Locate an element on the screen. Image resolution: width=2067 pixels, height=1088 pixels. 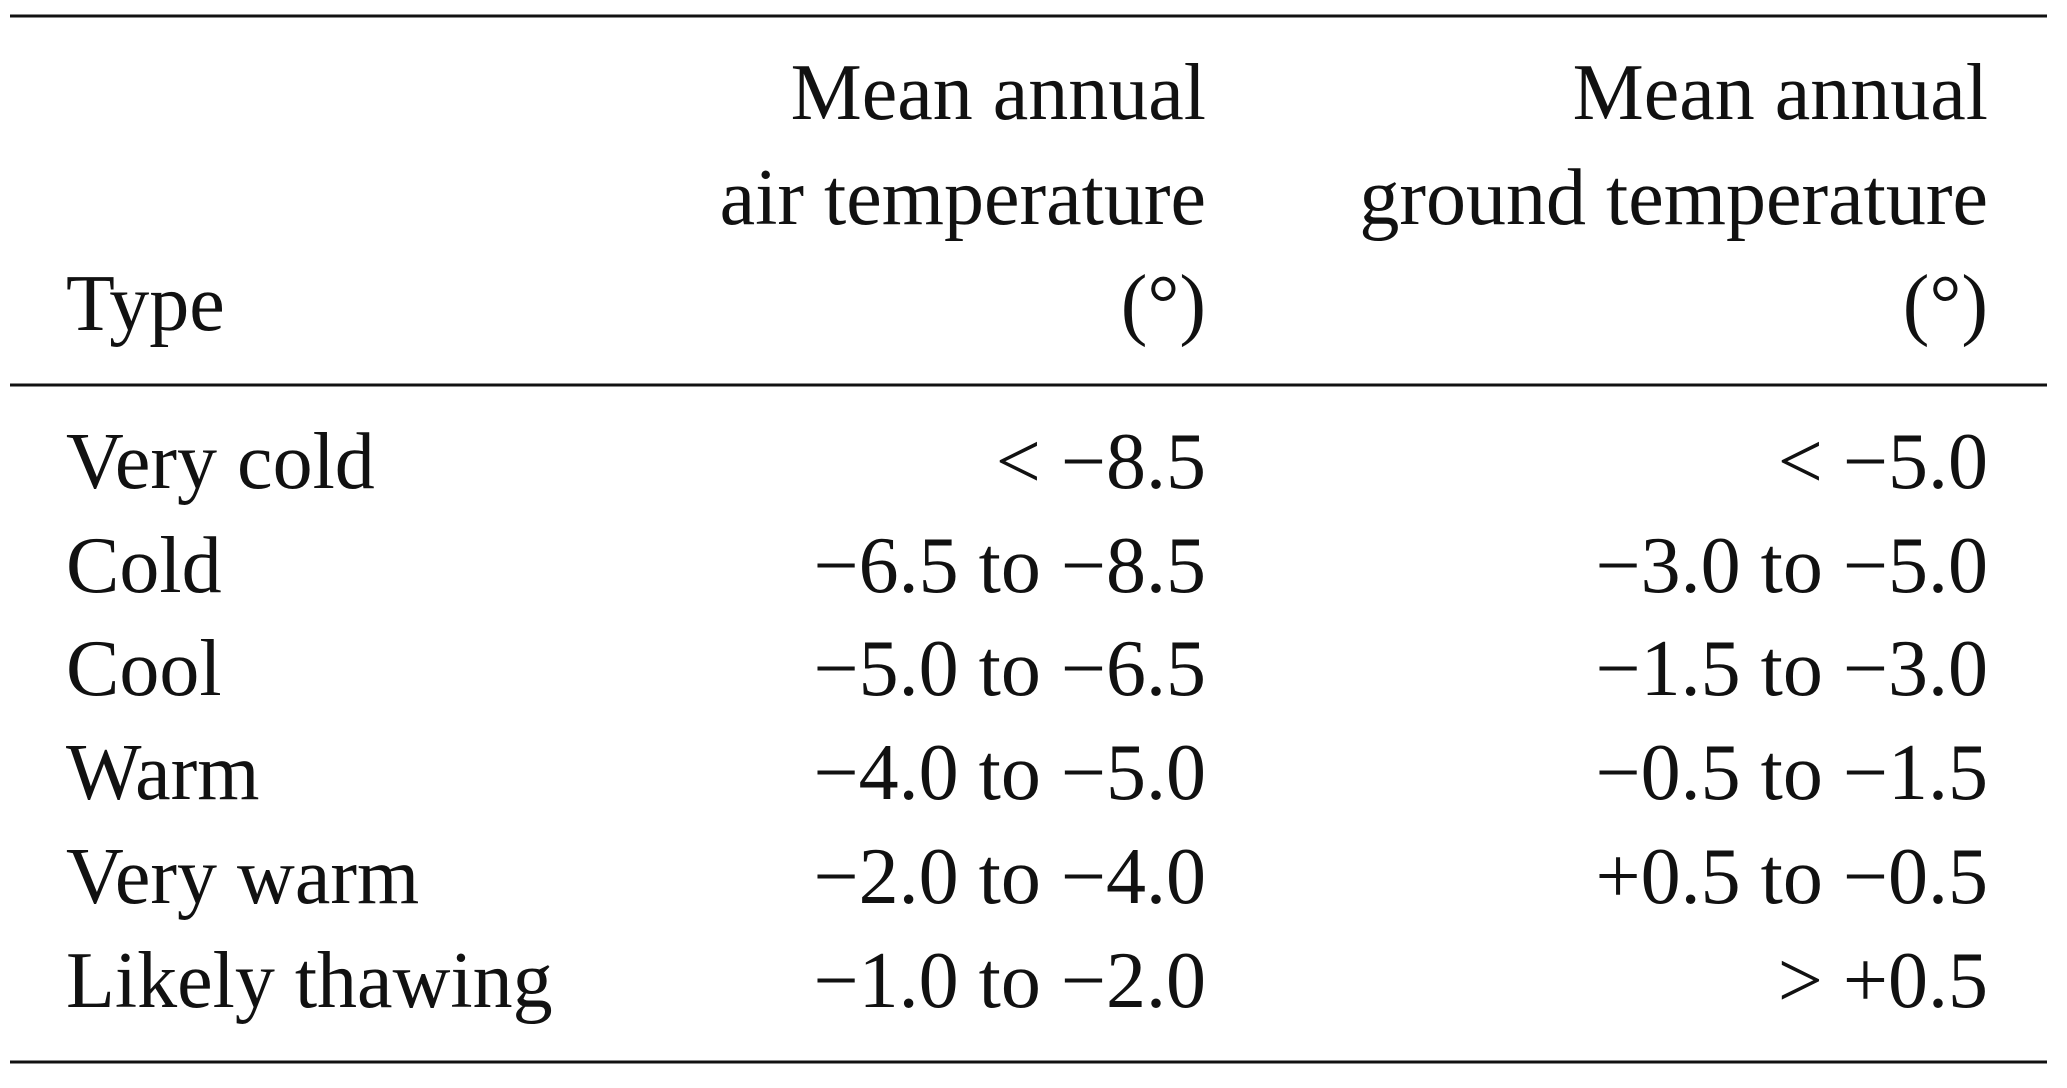
table-cell: −3.0 to −5.0 is located at coordinates (1792, 566).